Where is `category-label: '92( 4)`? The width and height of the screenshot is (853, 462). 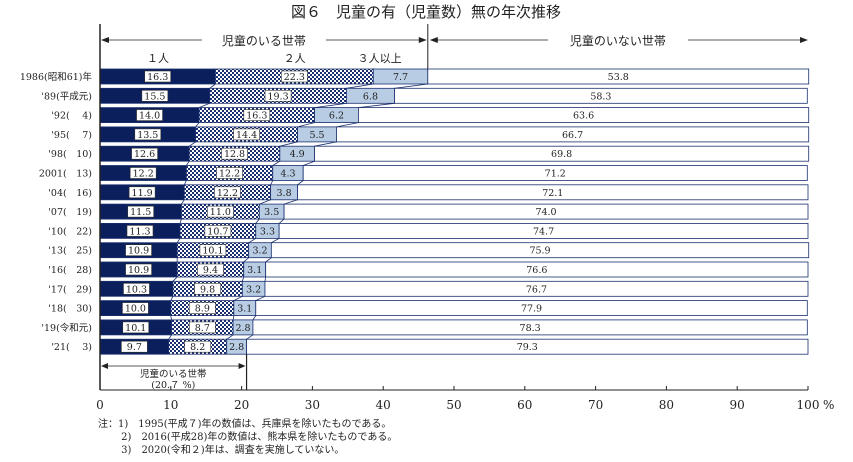 category-label: '92( 4) is located at coordinates (71, 116).